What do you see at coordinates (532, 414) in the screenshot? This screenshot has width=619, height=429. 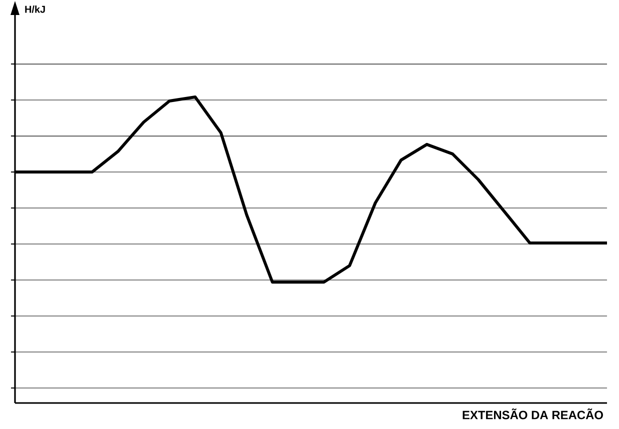 I see `x-axis-title: EXTENSÃO DA REACÃO` at bounding box center [532, 414].